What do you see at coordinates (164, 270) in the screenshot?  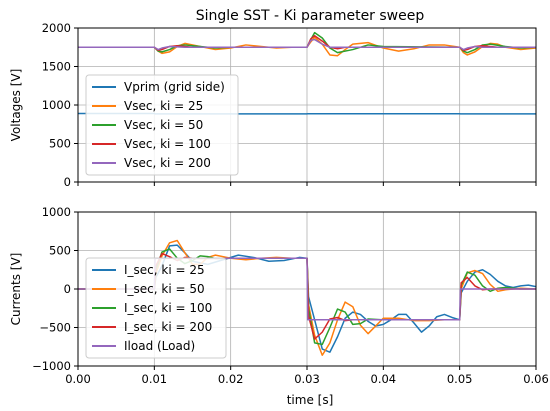 I see `legend-label: I_sec, ki = 25` at bounding box center [164, 270].